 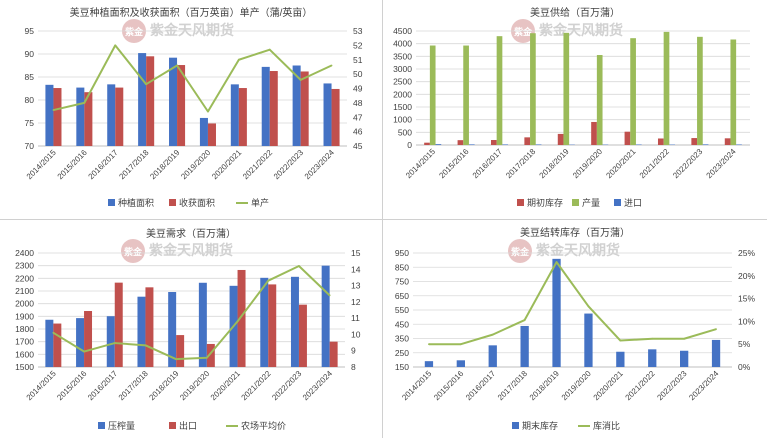 What do you see at coordinates (24, 253) in the screenshot?
I see `y-tick-label: 2400` at bounding box center [24, 253].